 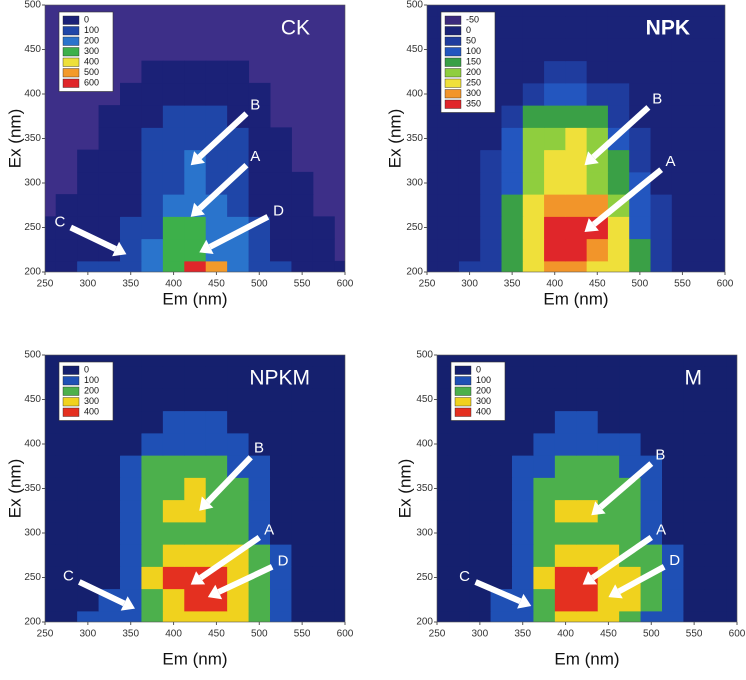 I want to click on y-tick-label: 450, so click(x=414, y=49).